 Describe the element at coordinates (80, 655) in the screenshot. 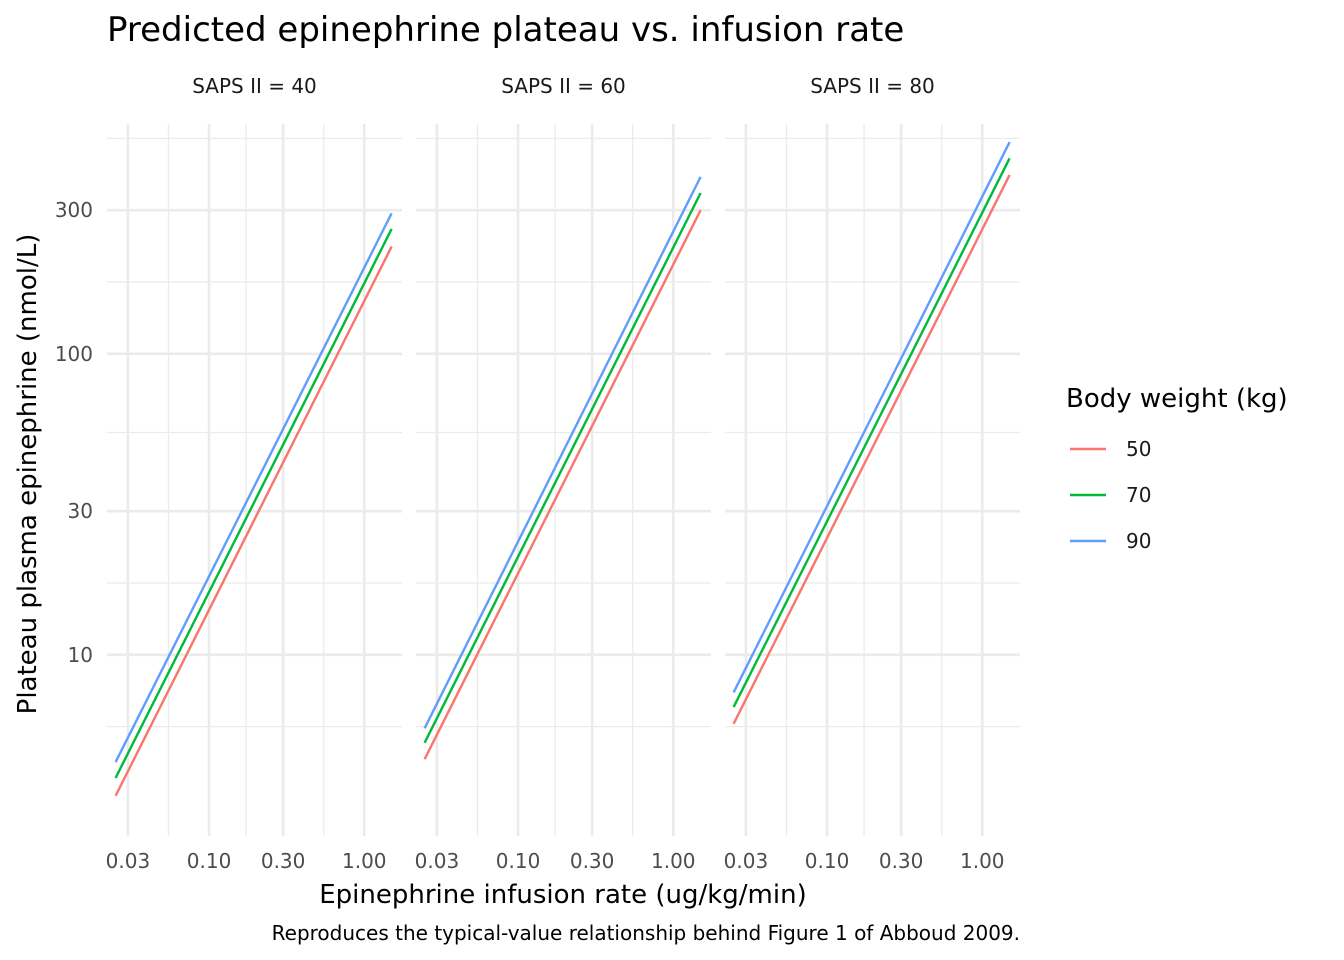

I see `y-tick-label: 10` at that location.